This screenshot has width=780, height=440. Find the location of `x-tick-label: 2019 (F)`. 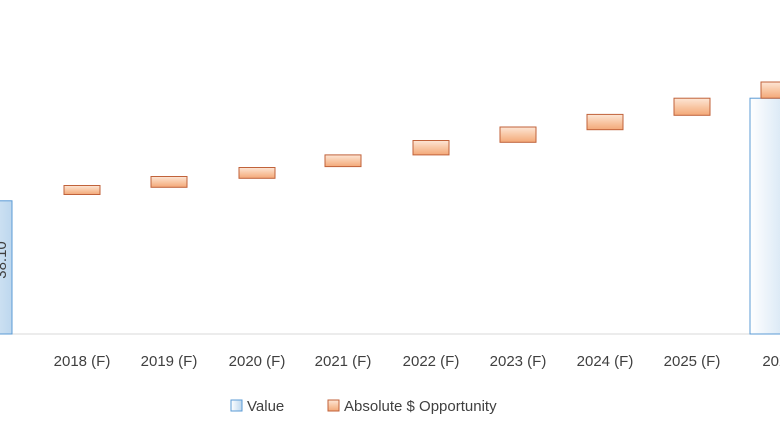

x-tick-label: 2019 (F) is located at coordinates (169, 361).